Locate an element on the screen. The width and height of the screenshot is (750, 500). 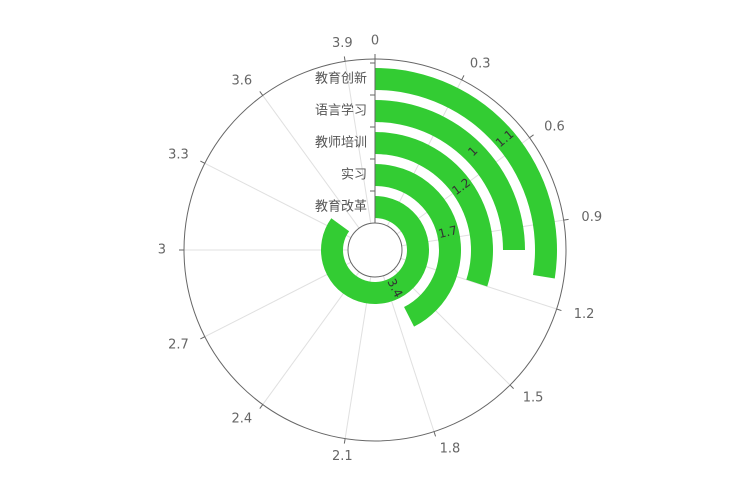
inner-axis-circle is located at coordinates (375, 250).